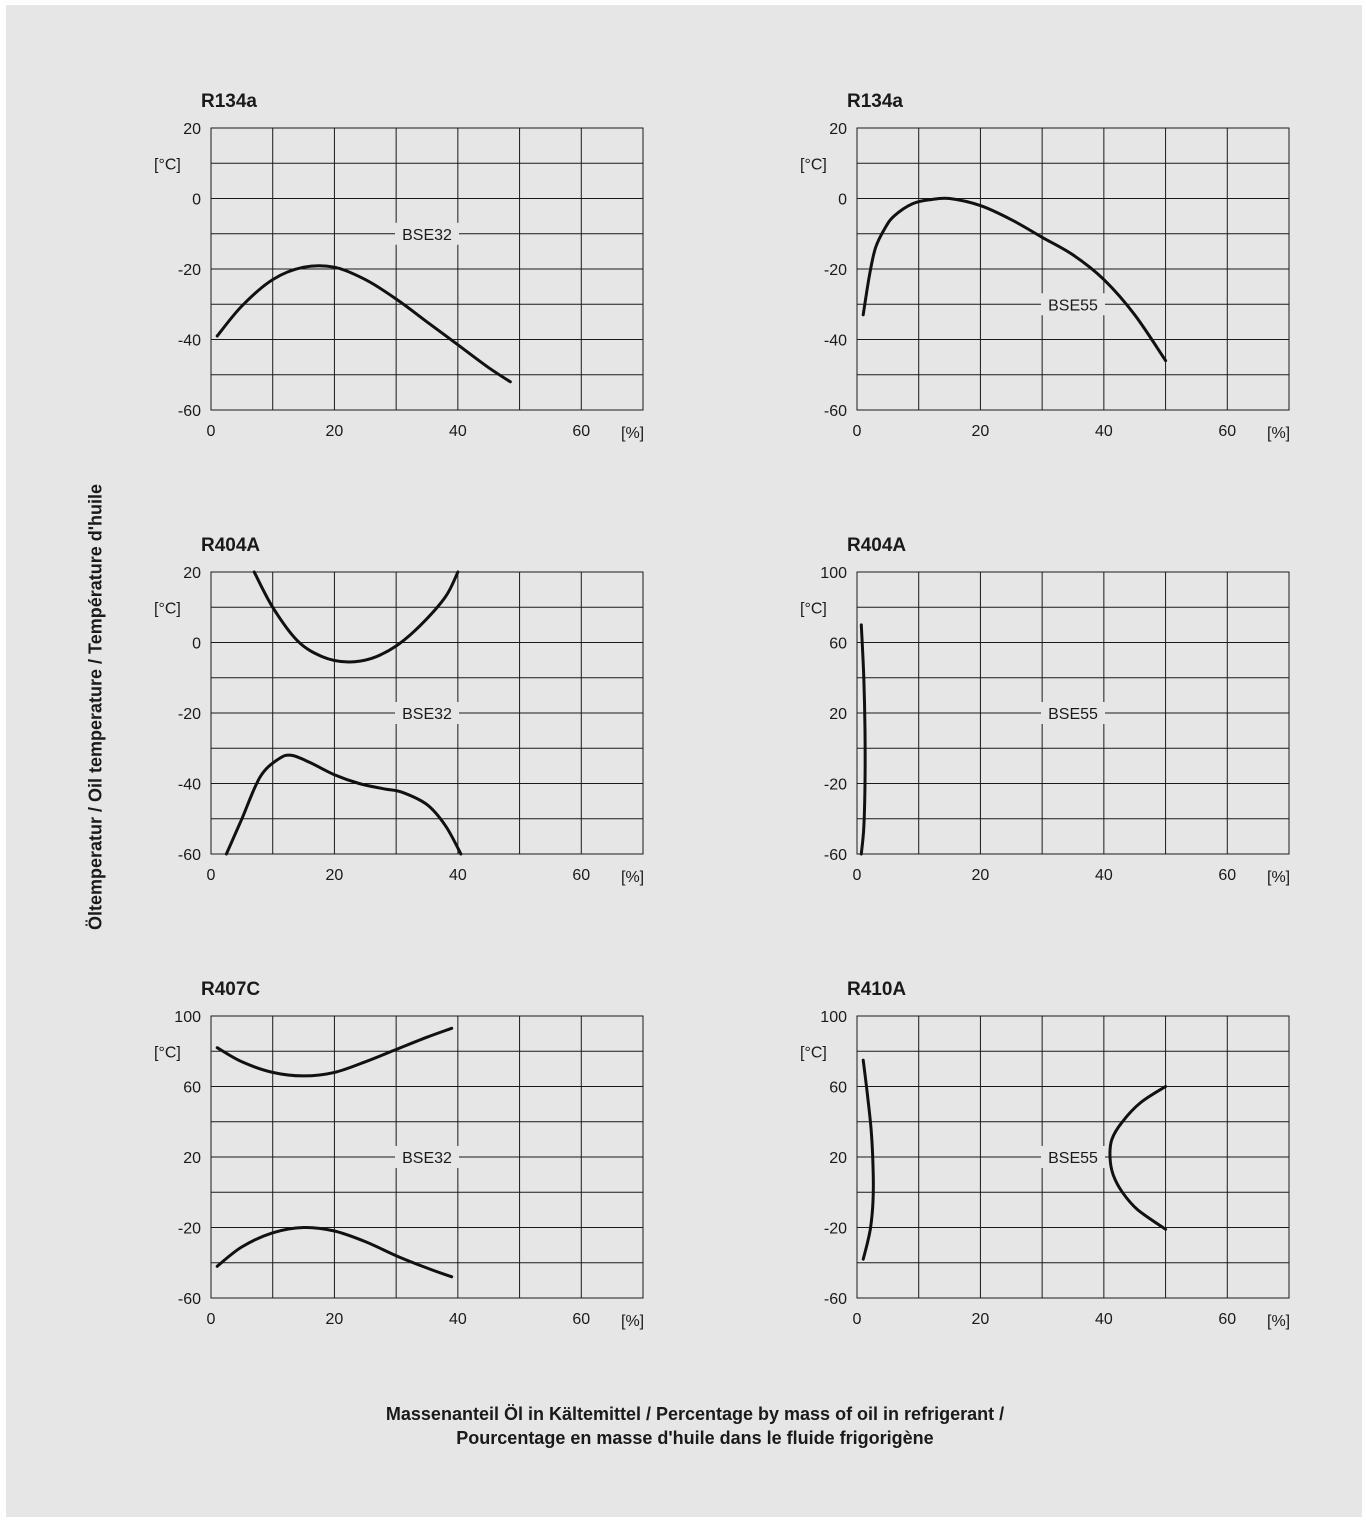 This screenshot has height=1521, width=1366. I want to click on chart-title: R410A, so click(876, 989).